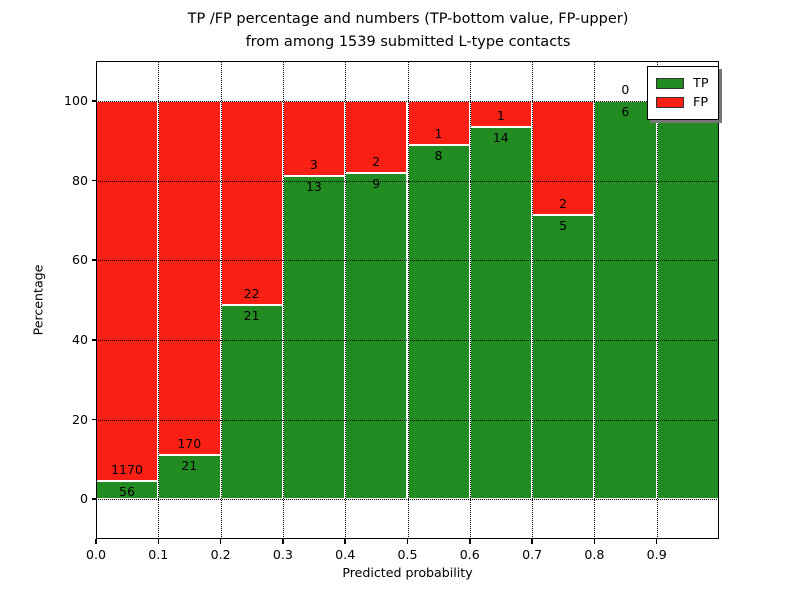  What do you see at coordinates (701, 83) in the screenshot?
I see `legend-label-tp: TP` at bounding box center [701, 83].